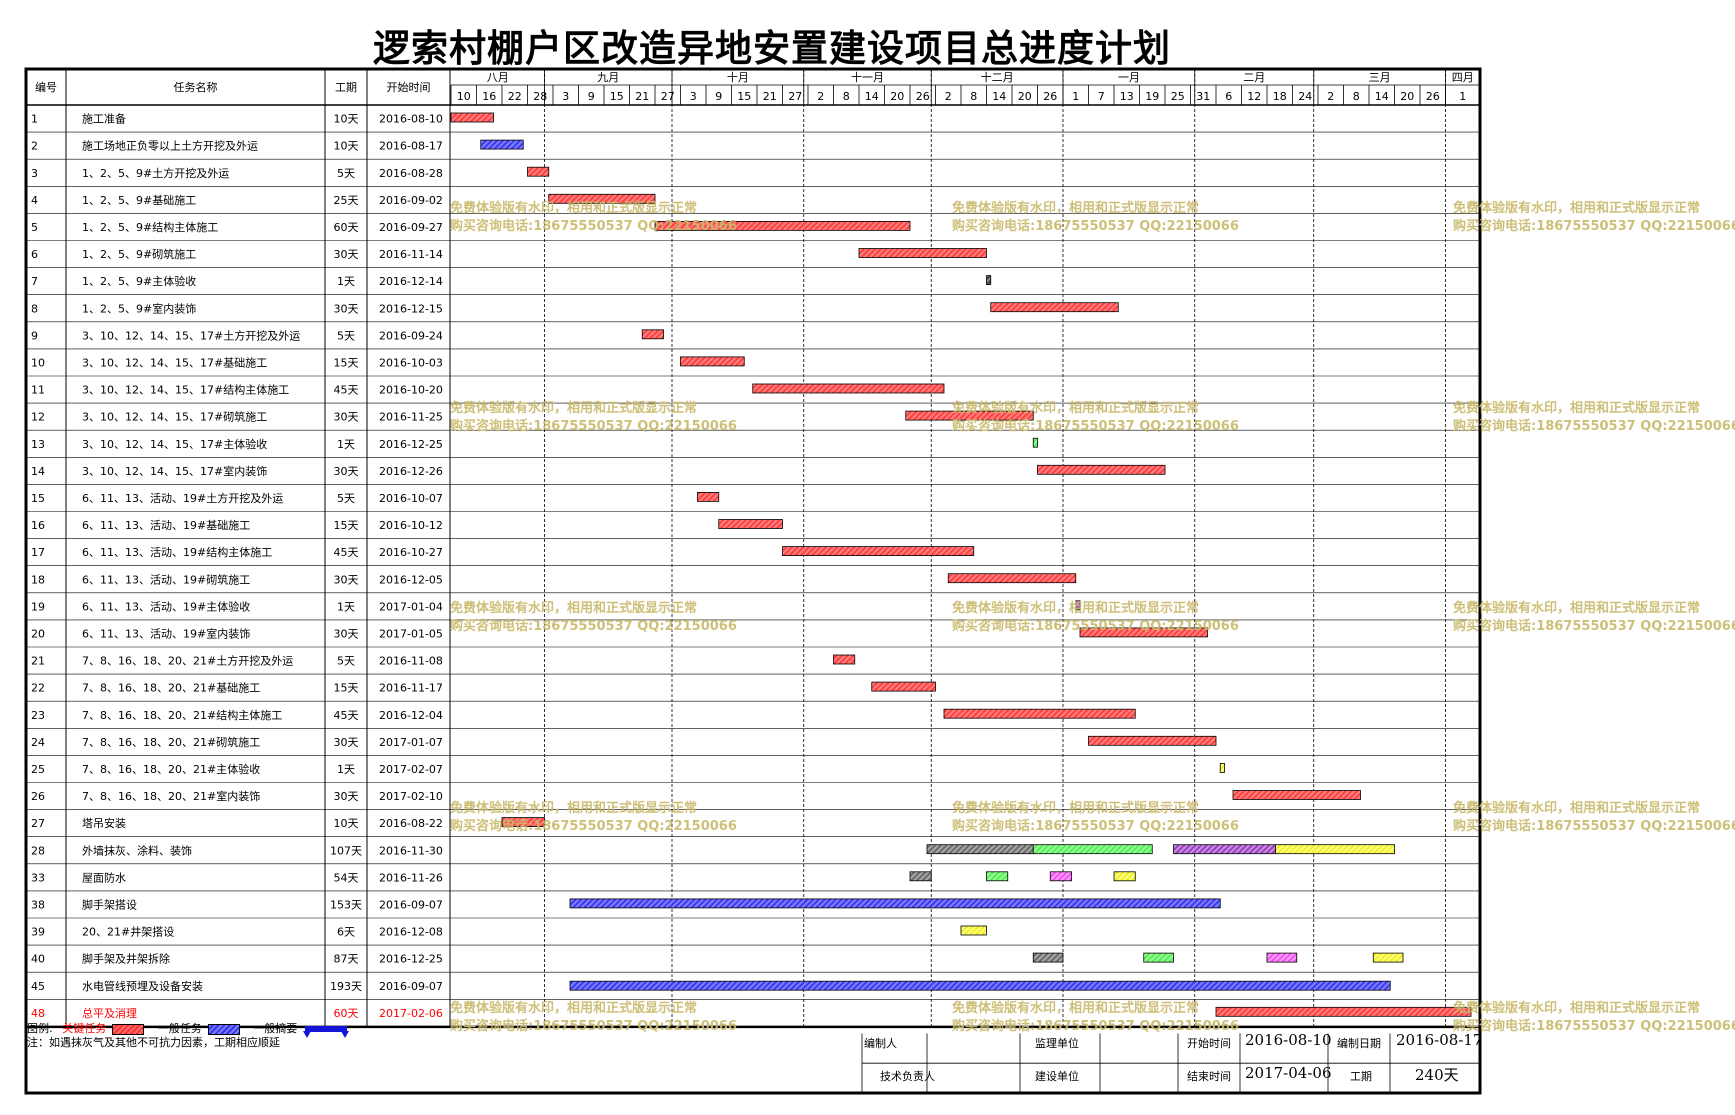  Describe the element at coordinates (34, 308) in the screenshot. I see `task-id: 8` at that location.